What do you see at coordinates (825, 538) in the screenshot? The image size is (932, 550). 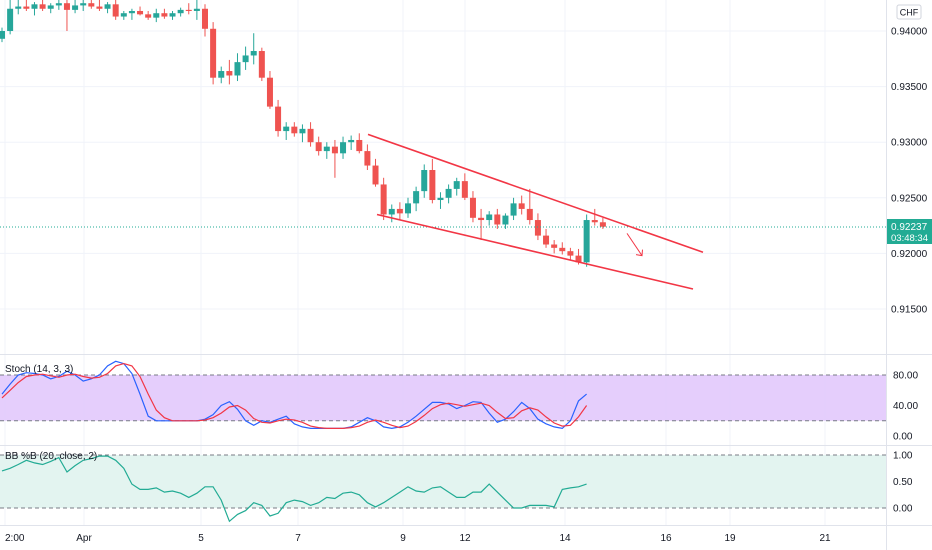 I see `time-tick-label: 21` at bounding box center [825, 538].